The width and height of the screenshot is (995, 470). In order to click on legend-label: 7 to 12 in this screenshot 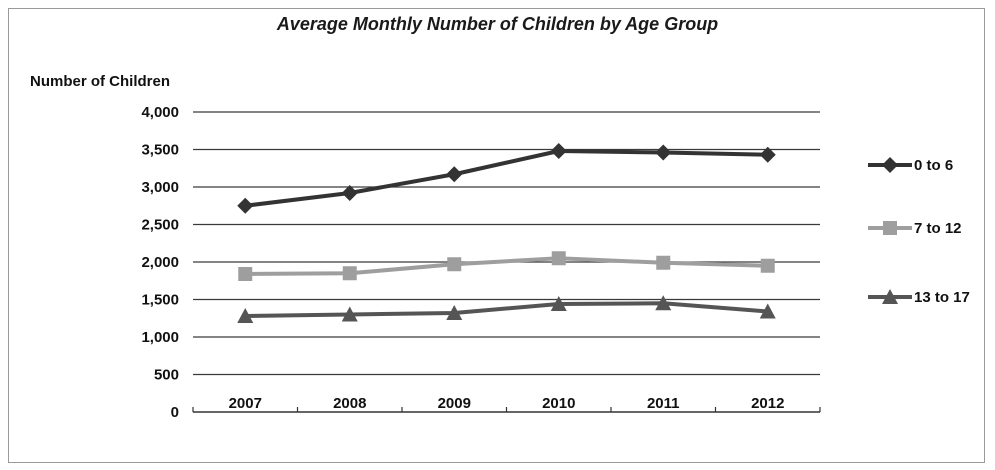, I will do `click(938, 228)`.